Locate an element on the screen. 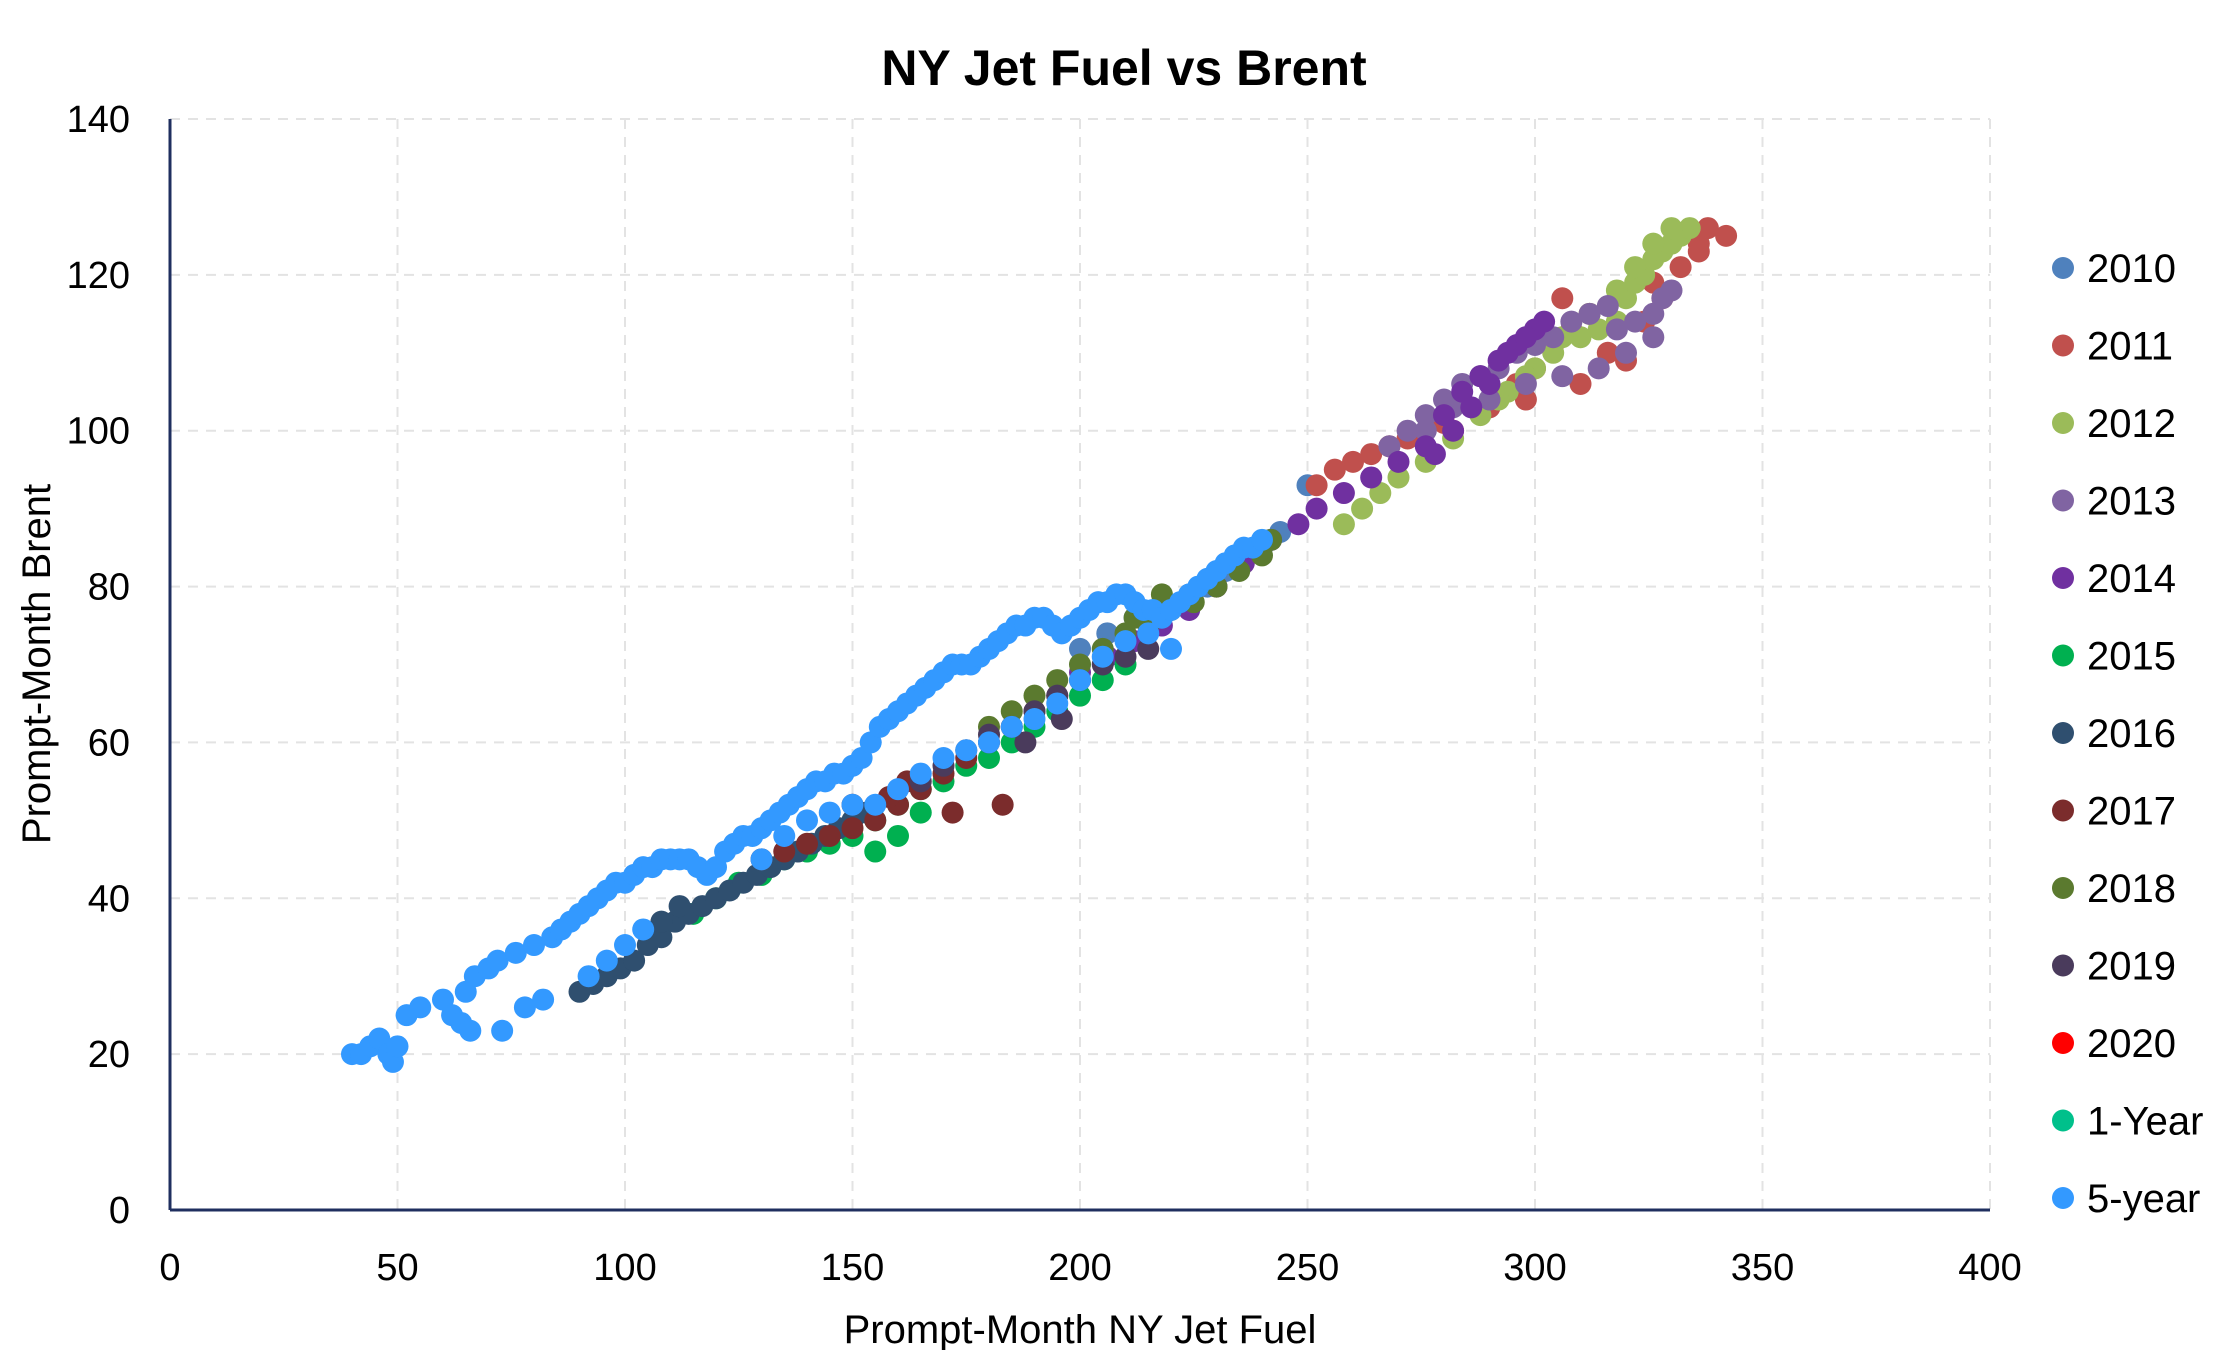 This screenshot has height=1355, width=2238. y-tick-label: 120 is located at coordinates (98, 276).